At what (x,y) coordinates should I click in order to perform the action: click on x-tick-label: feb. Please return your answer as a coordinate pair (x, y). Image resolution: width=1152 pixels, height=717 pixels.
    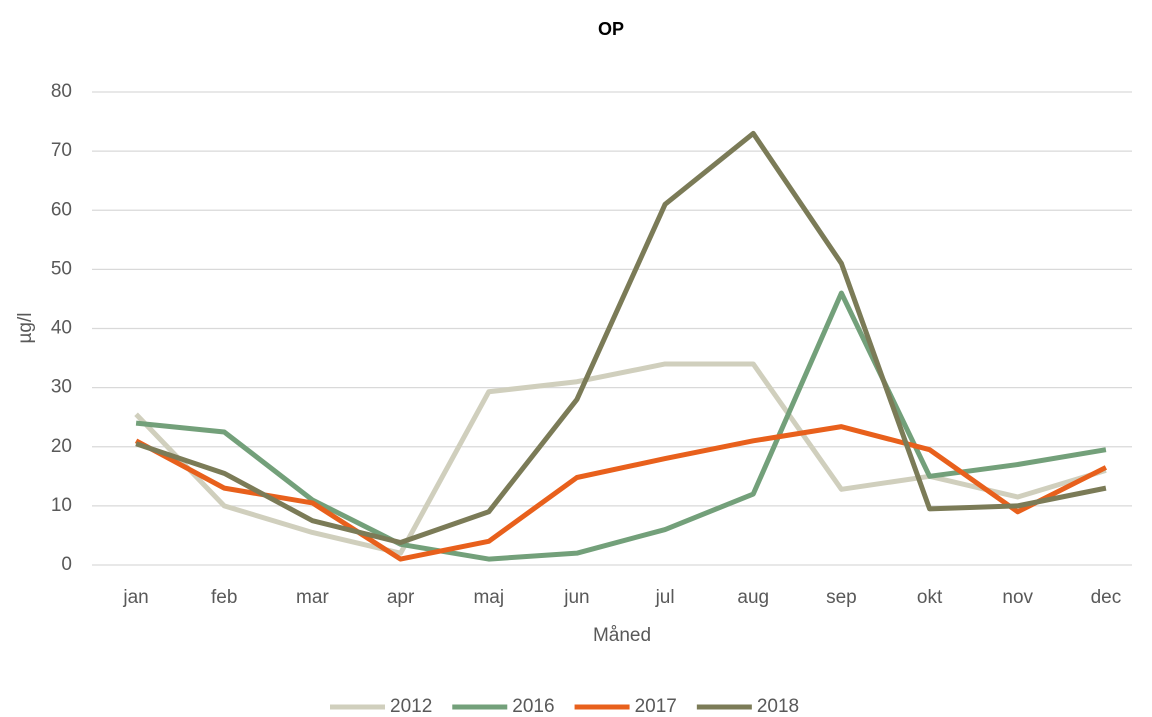
    Looking at the image, I should click on (224, 597).